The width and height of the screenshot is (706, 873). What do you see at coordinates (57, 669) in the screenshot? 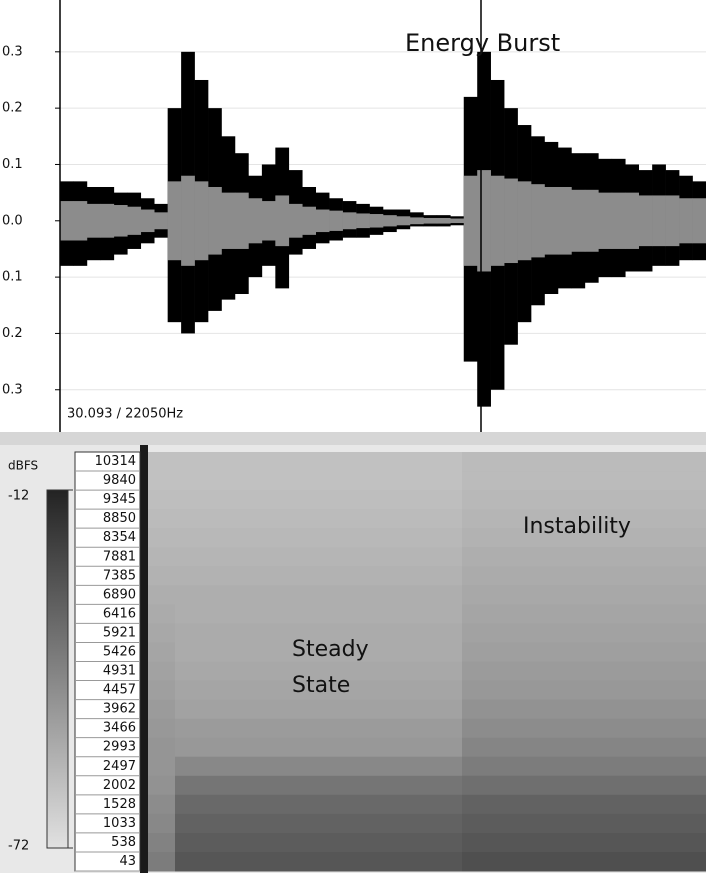
I see `colorbar` at bounding box center [57, 669].